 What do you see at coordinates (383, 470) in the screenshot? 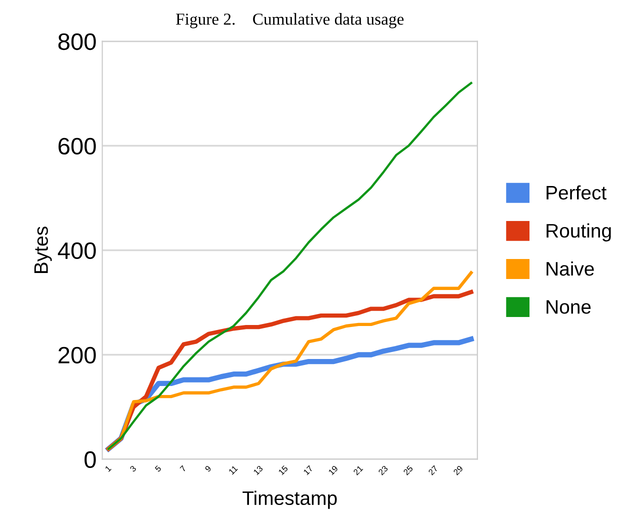
I see `x-tick-label: 23` at bounding box center [383, 470].